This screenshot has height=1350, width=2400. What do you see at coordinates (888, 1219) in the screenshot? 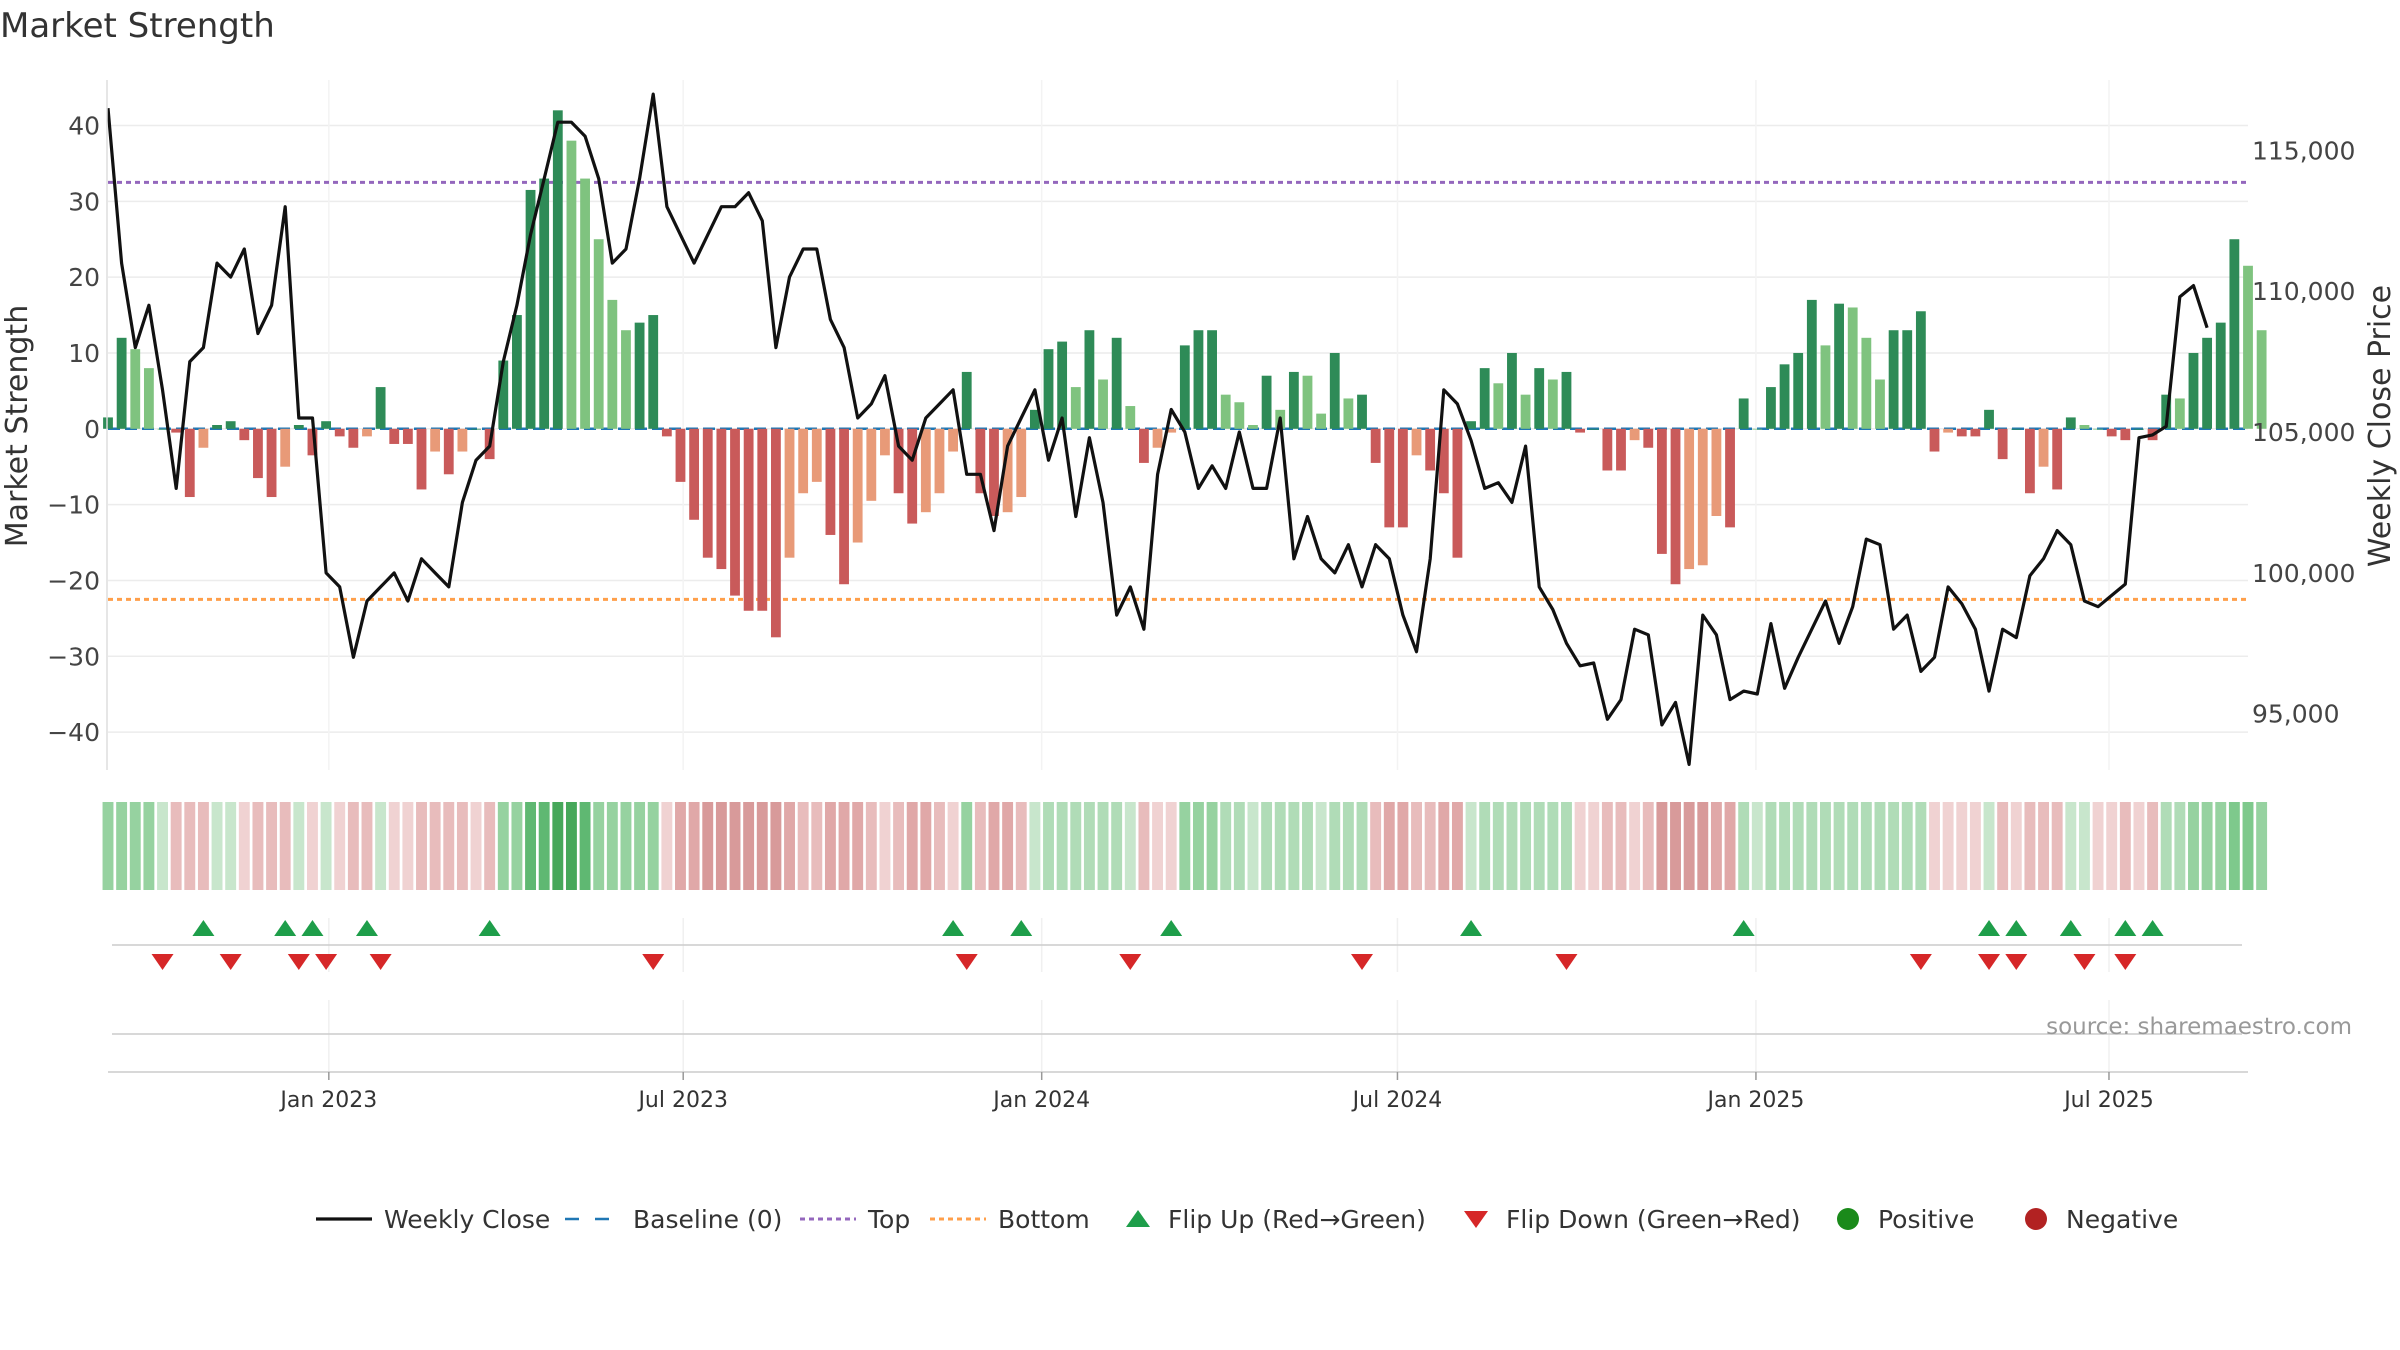
I see `legend-label: Top` at bounding box center [888, 1219].